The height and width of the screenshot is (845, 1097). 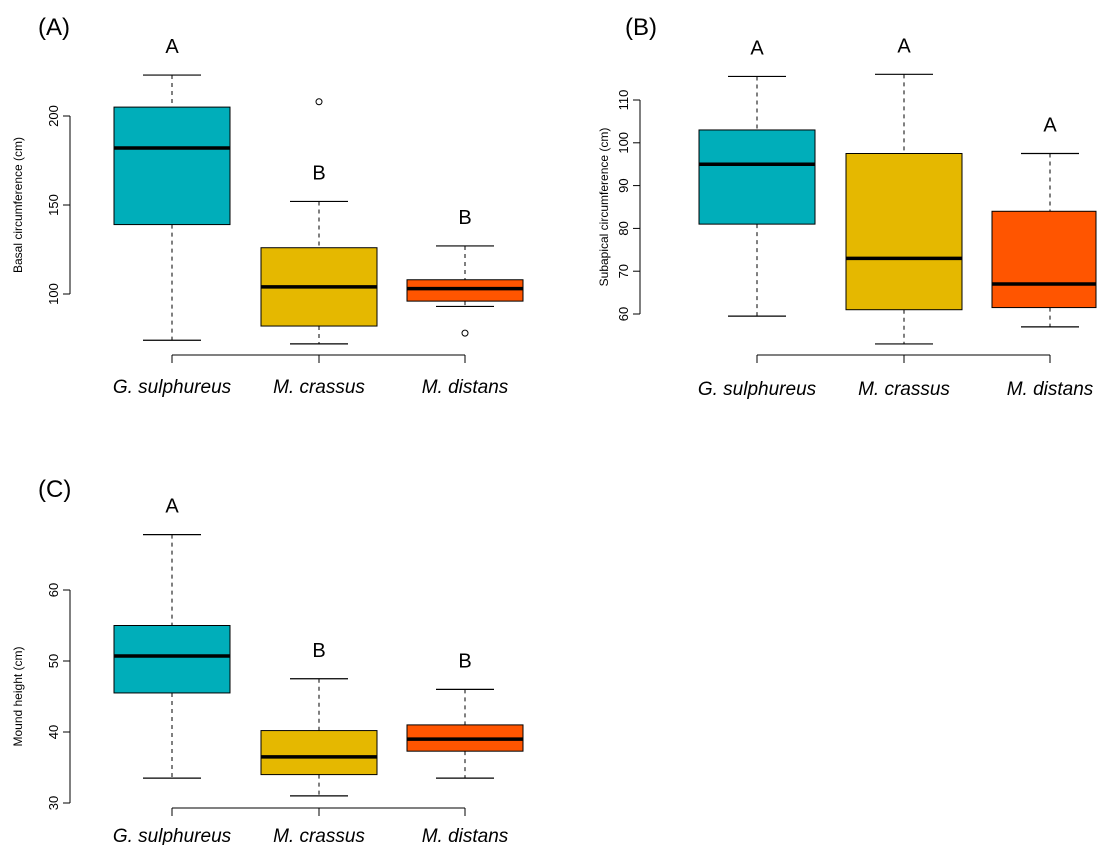 What do you see at coordinates (53, 661) in the screenshot?
I see `y-tick-label: 50` at bounding box center [53, 661].